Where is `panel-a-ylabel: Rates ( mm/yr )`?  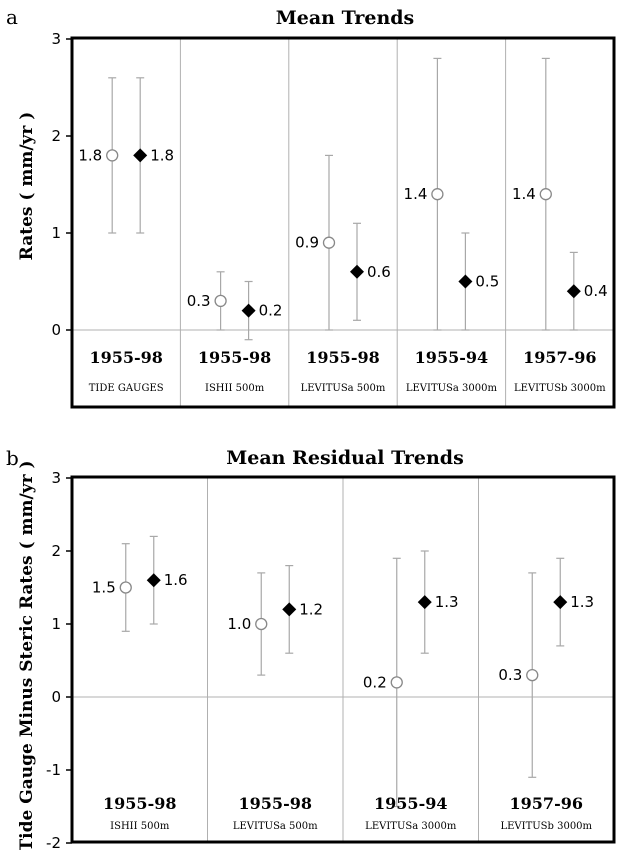
panel-a-ylabel: Rates ( mm/yr ) is located at coordinates (27, 186).